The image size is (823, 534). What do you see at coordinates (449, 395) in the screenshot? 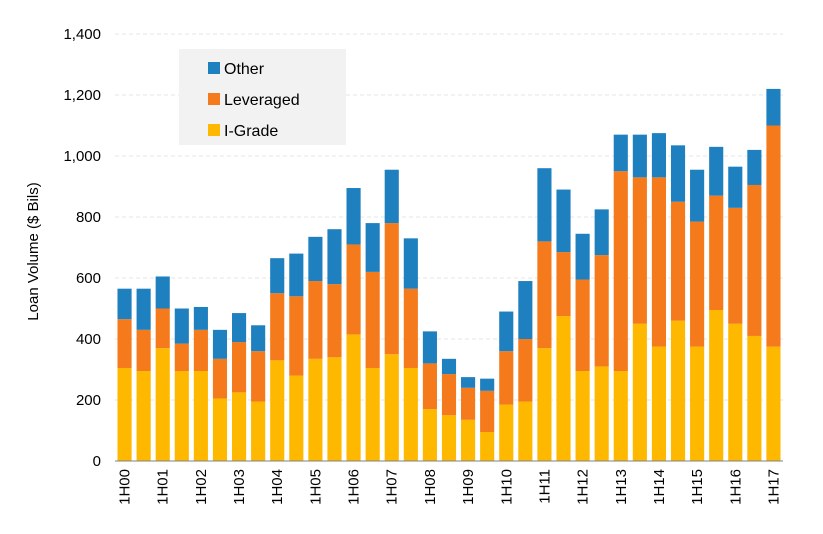
I see `bar-leveraged-2H08` at bounding box center [449, 395].